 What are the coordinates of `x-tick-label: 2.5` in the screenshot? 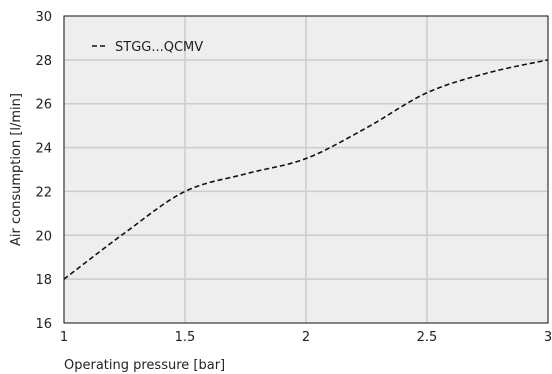 It's located at (427, 337).